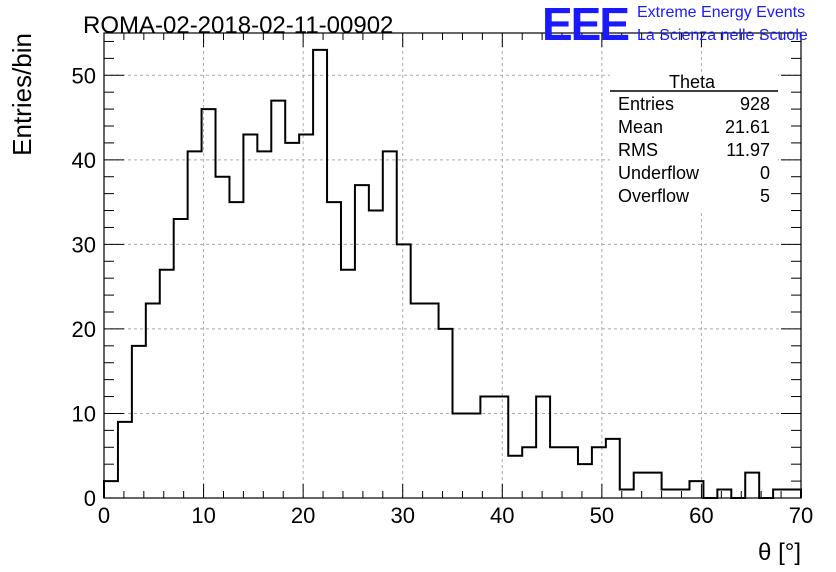 This screenshot has width=836, height=572. Describe the element at coordinates (646, 104) in the screenshot. I see `stats-label: Entries` at that location.